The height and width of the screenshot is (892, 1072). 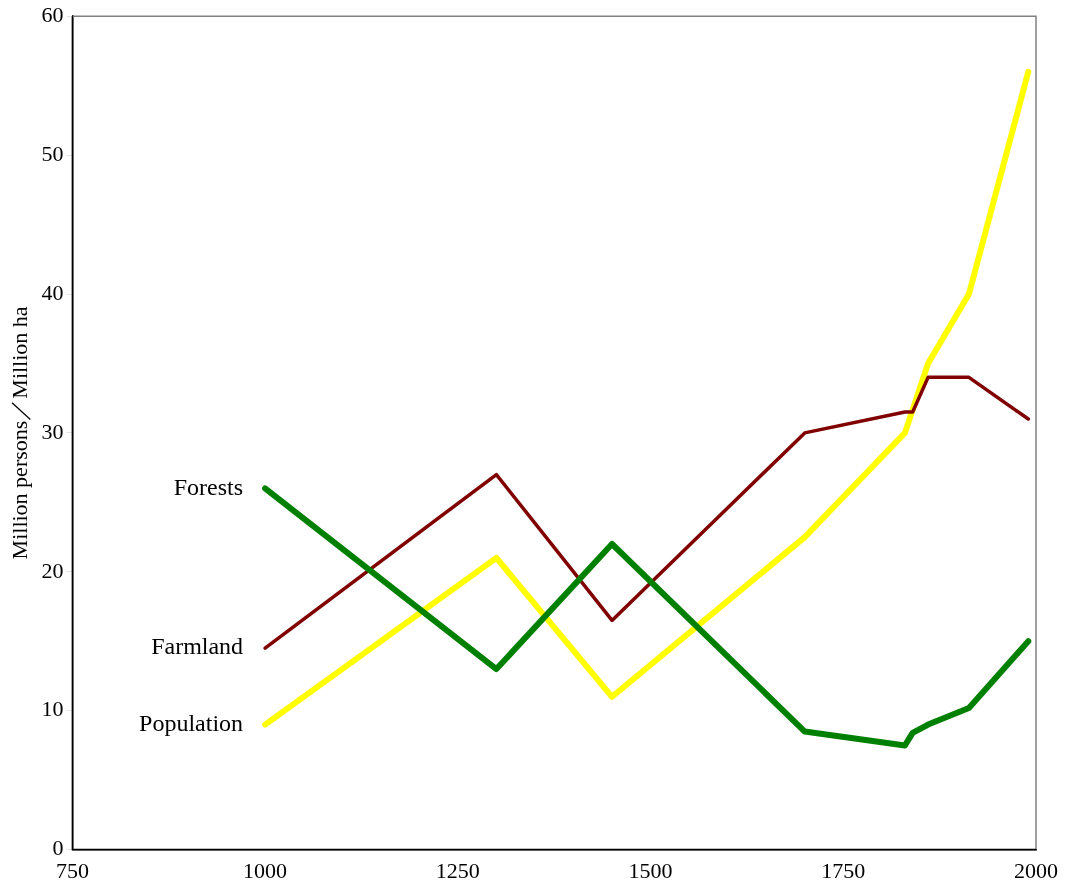 I want to click on y-tick-label: 40, so click(x=52, y=292).